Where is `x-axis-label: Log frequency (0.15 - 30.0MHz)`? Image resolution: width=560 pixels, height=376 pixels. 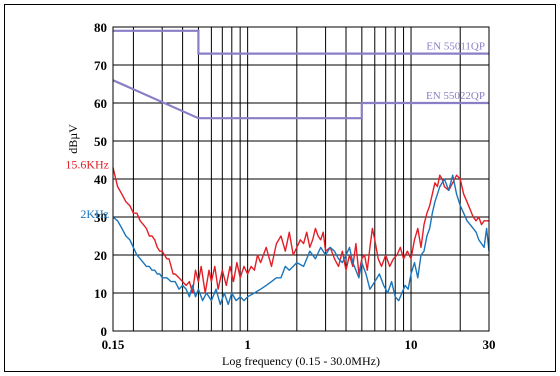
x-axis-label: Log frequency (0.15 - 30.0MHz) is located at coordinates (301, 361).